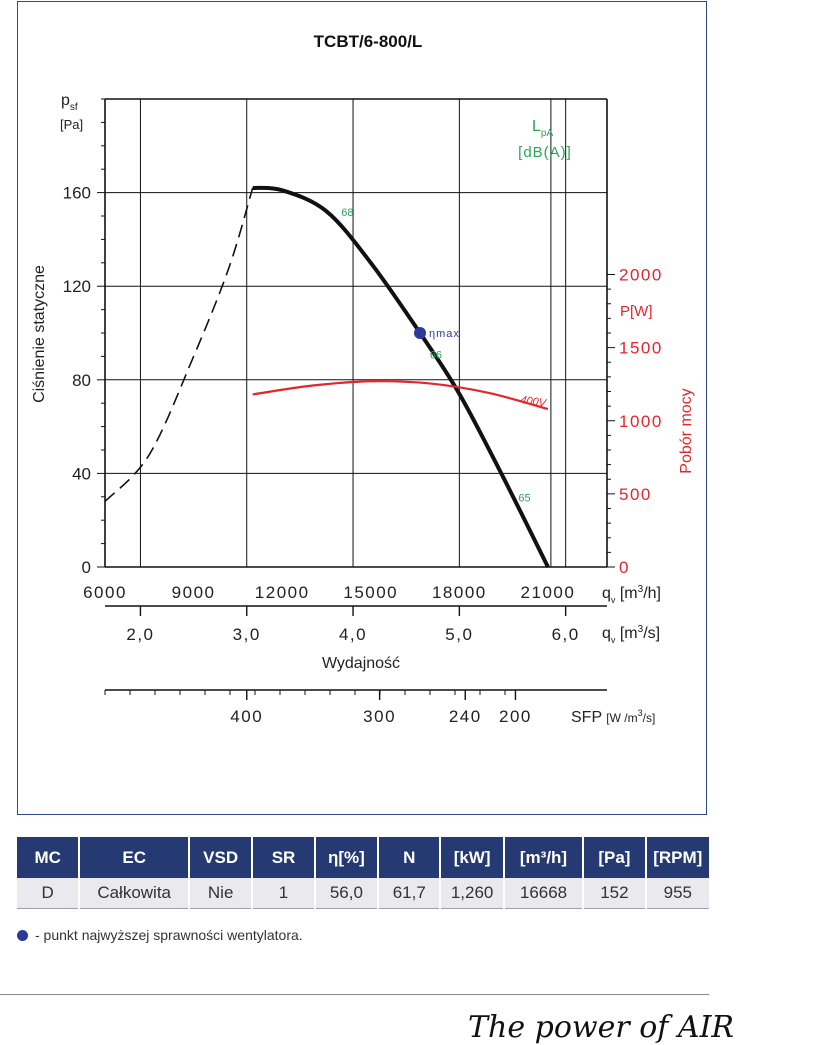 This screenshot has height=1045, width=820. I want to click on annotation-sound-2: 65, so click(524, 498).